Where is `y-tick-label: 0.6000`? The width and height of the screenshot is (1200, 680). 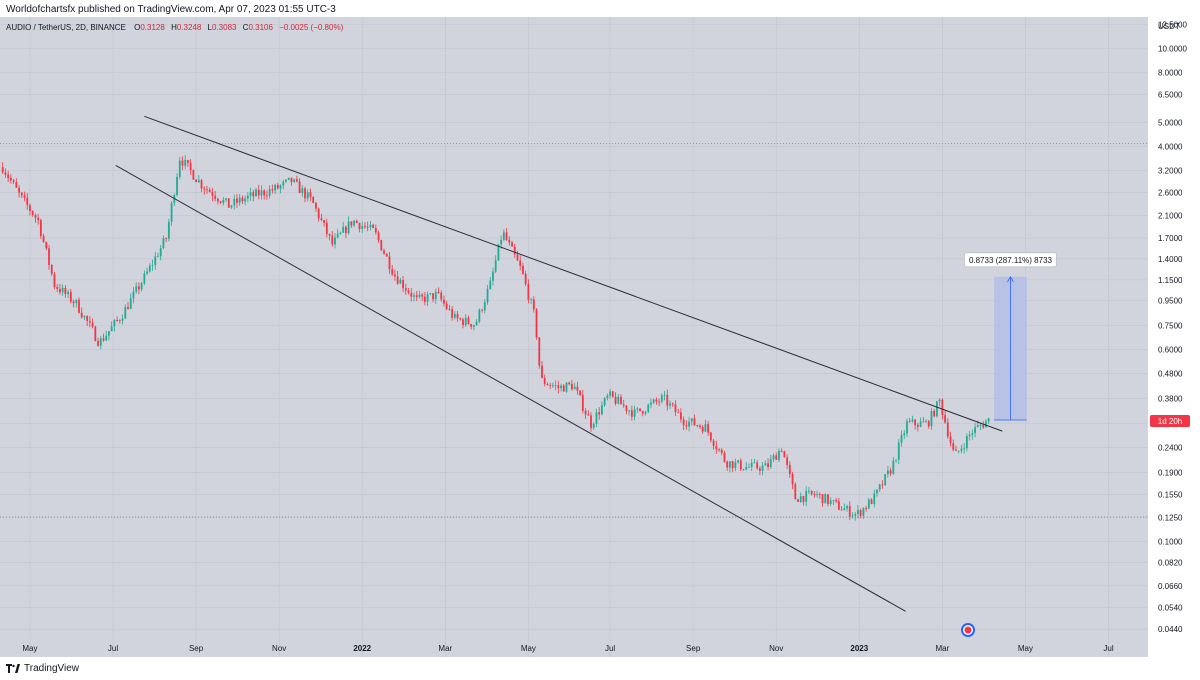
y-tick-label: 0.6000 is located at coordinates (1170, 350).